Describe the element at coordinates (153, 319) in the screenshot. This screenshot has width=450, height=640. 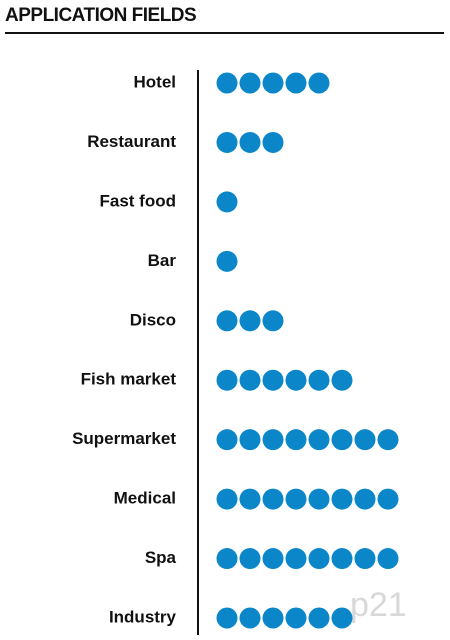
I see `category-label: Disco` at that location.